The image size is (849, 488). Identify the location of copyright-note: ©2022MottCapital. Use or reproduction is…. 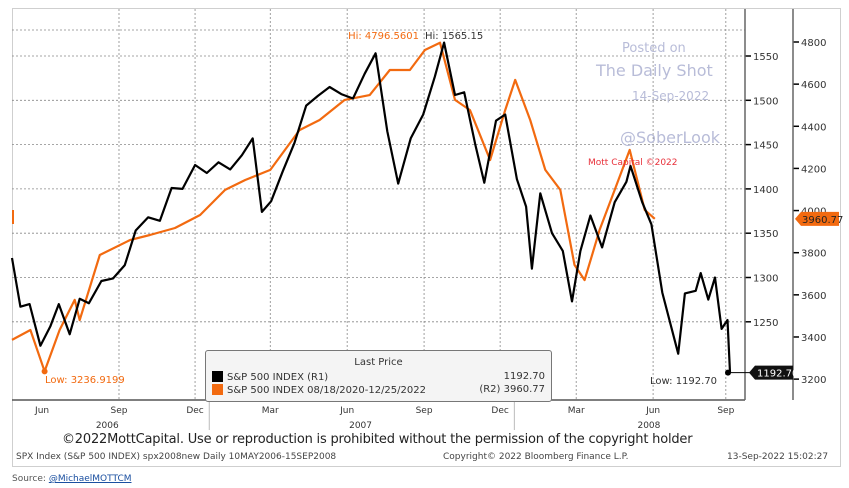
(377, 439).